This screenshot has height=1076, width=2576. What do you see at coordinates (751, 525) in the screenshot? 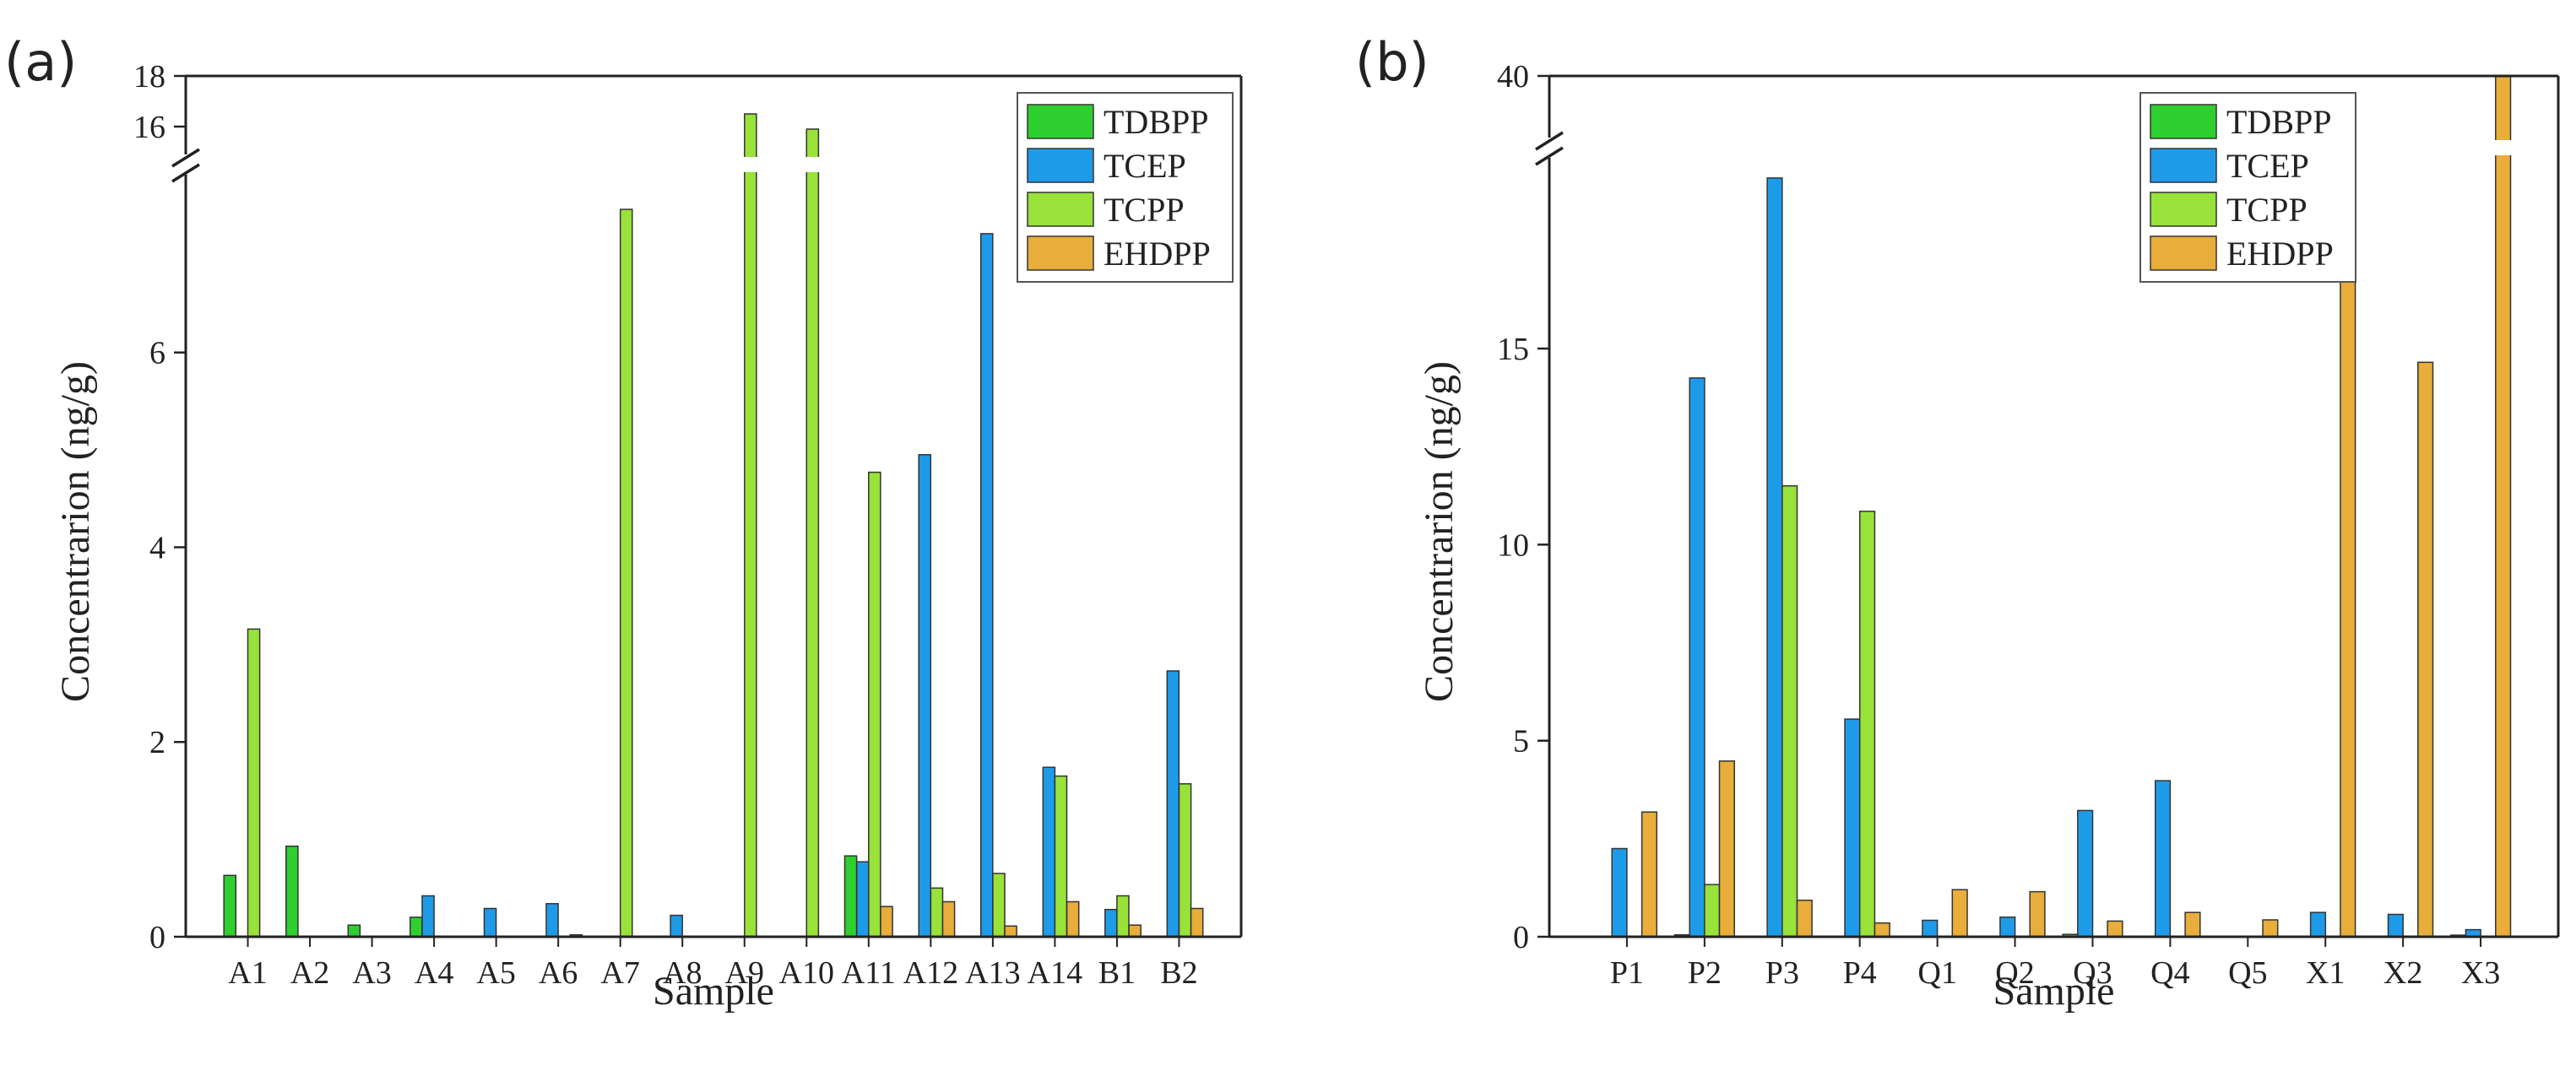
I see `bar-tcpp-a9` at bounding box center [751, 525].